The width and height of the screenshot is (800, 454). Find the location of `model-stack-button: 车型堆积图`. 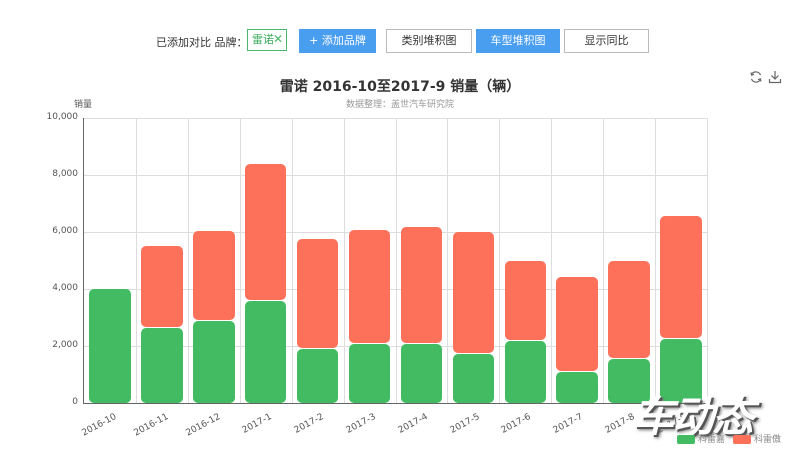

model-stack-button: 车型堆积图 is located at coordinates (518, 41).